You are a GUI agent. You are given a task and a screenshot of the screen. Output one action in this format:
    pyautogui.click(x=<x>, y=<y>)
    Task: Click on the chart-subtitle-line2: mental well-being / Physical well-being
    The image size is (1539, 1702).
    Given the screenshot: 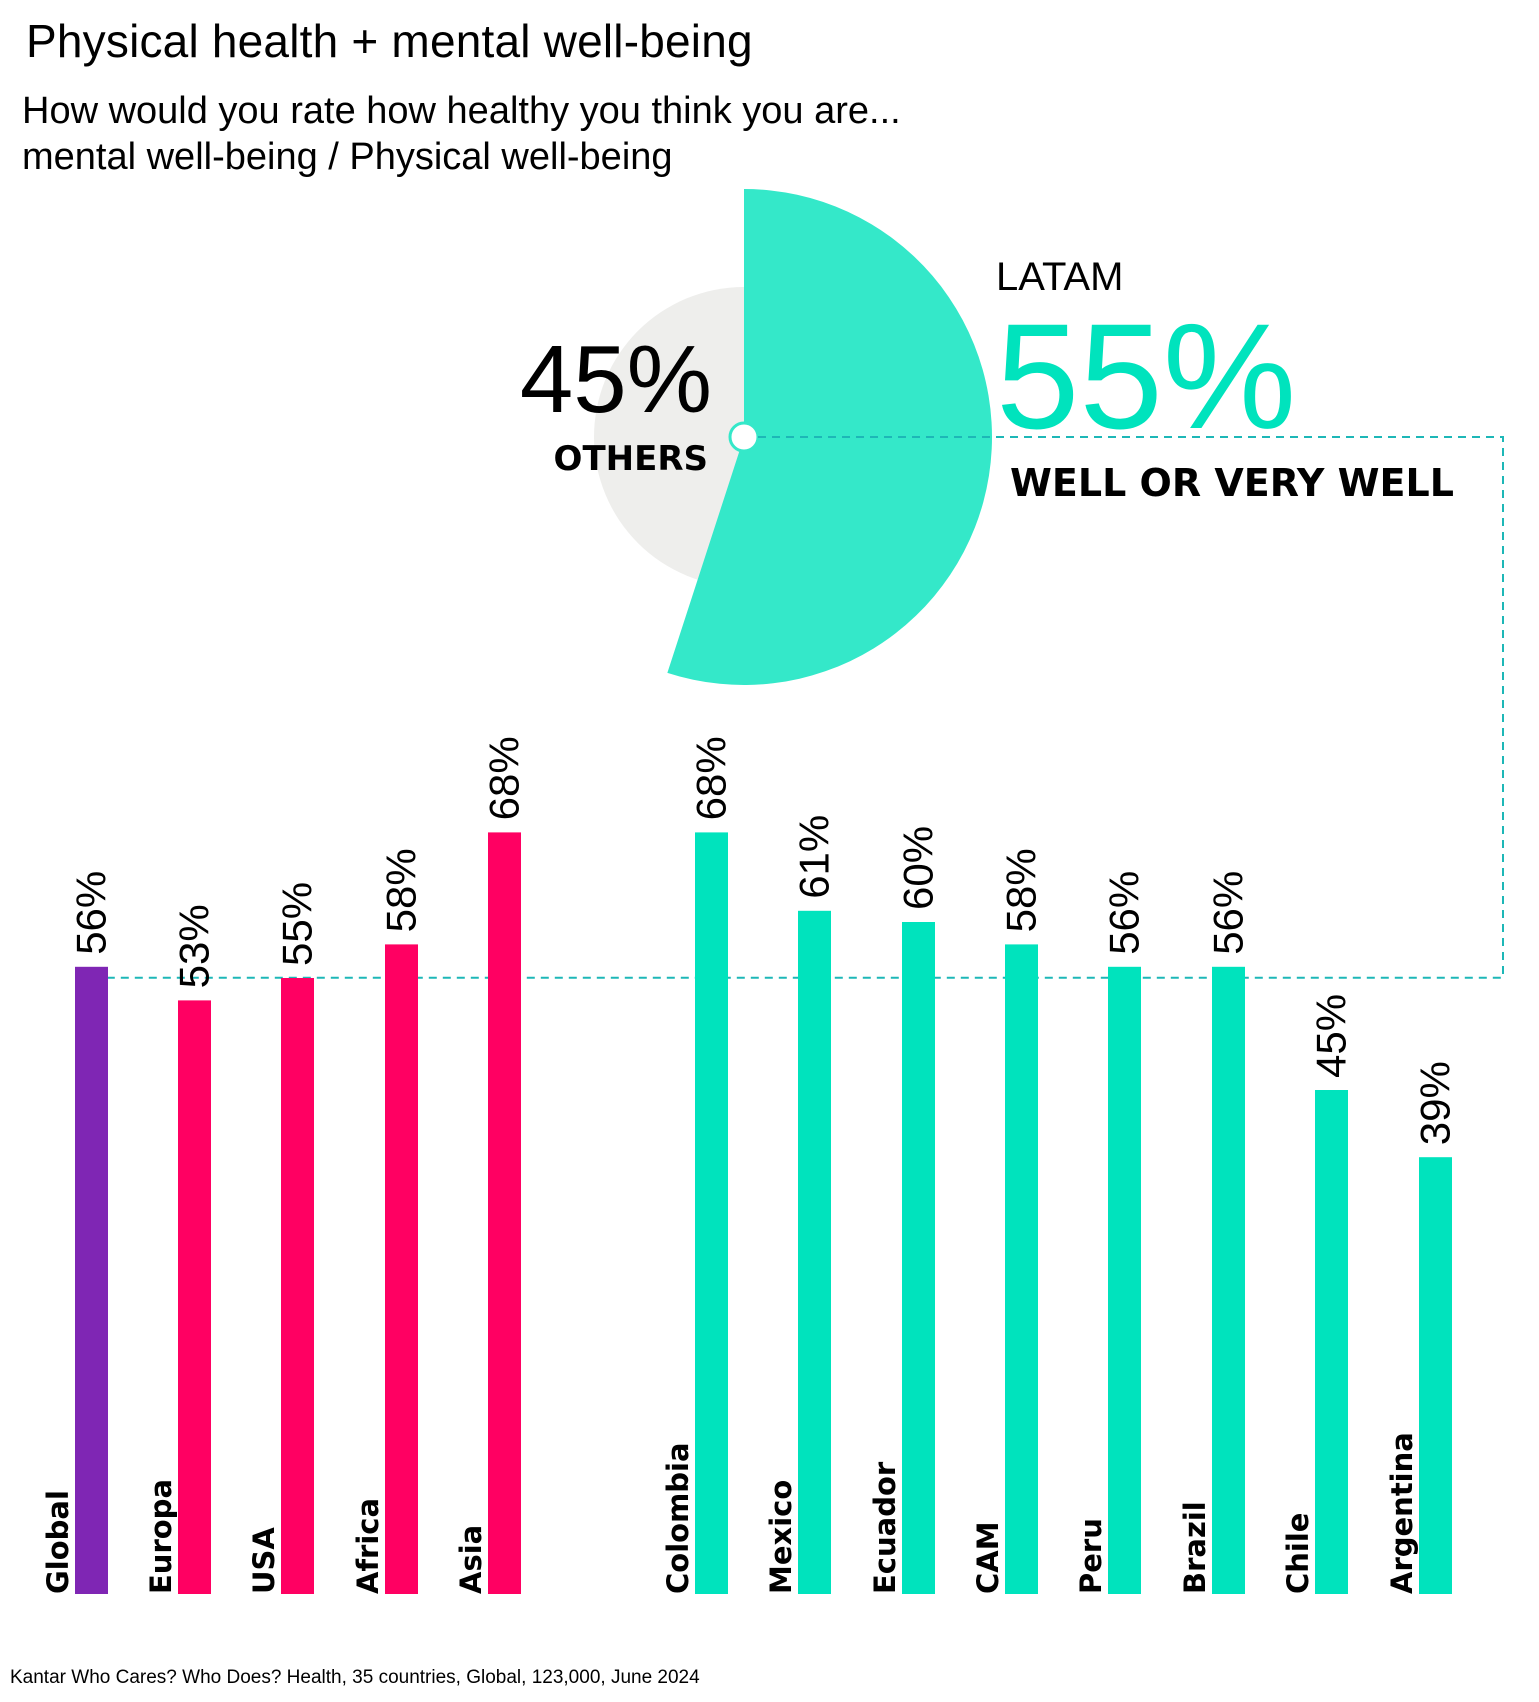 What is the action you would take?
    pyautogui.click(x=347, y=157)
    